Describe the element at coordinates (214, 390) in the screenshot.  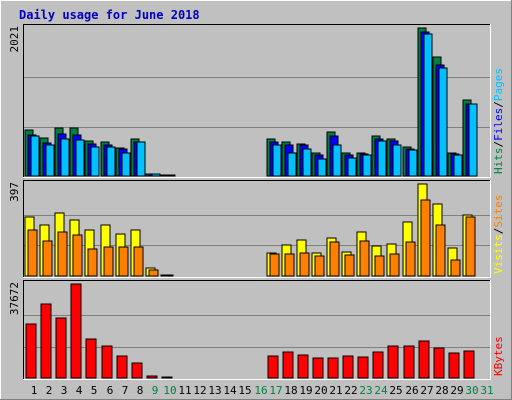
I see `x-tick-label-day-13: 13` at that location.